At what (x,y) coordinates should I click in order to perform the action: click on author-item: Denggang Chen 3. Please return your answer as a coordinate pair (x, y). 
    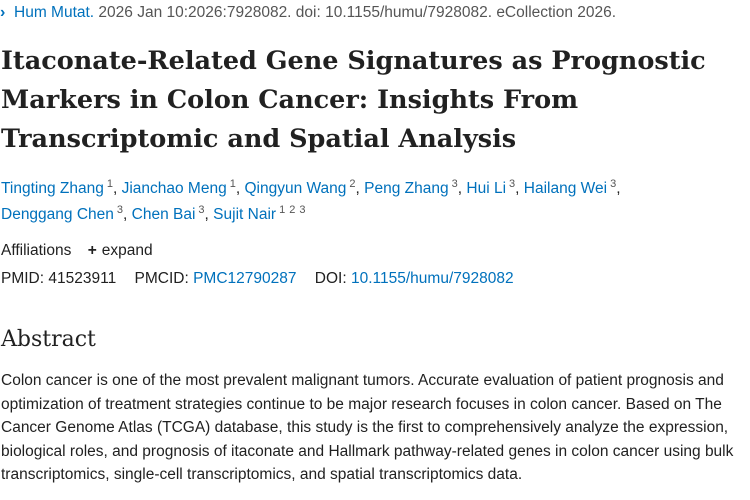
    Looking at the image, I should click on (62, 214).